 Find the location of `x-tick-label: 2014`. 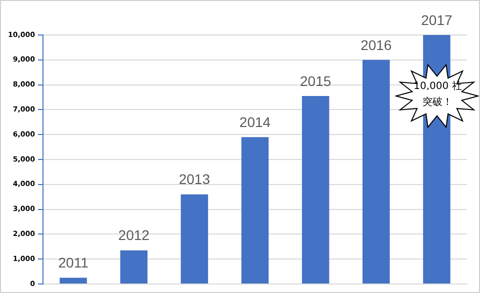

x-tick-label: 2014 is located at coordinates (255, 122).